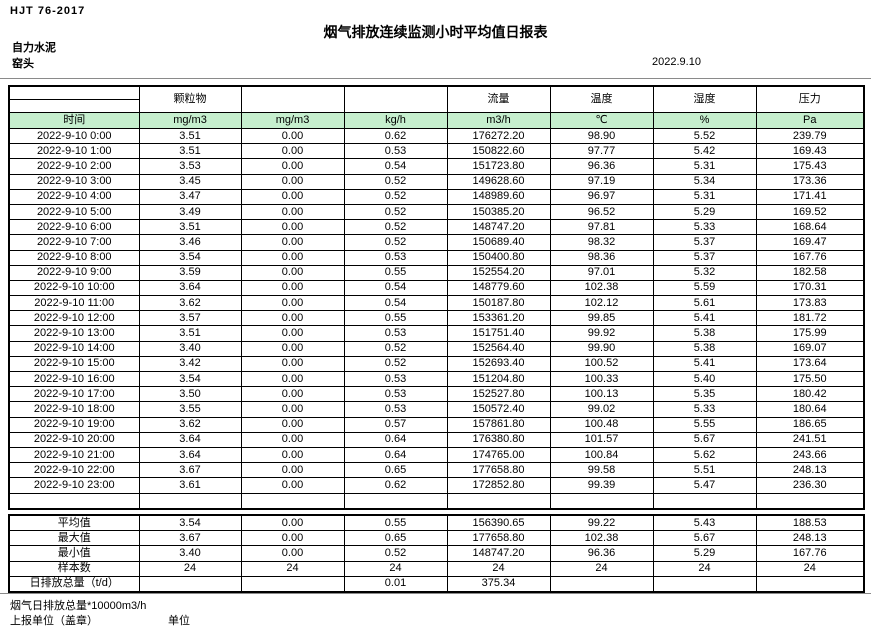  Describe the element at coordinates (498, 424) in the screenshot. I see `value-cell: 157861.80` at that location.